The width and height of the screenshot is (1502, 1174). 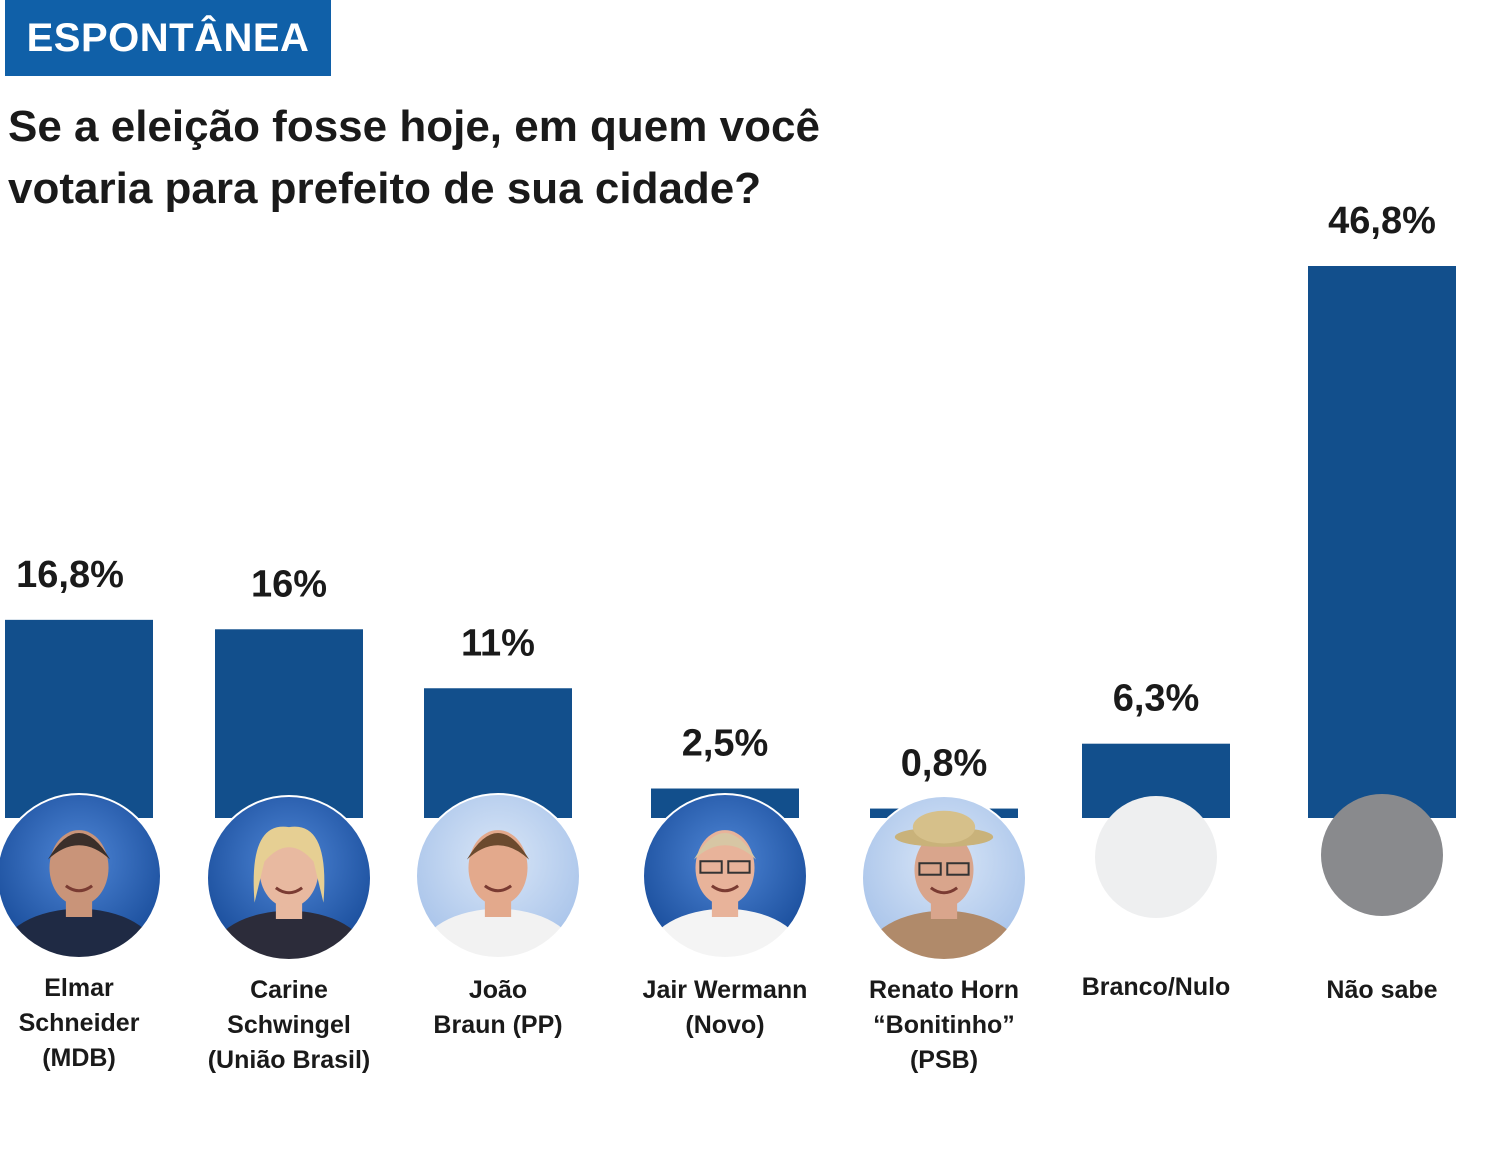 I want to click on category-label: Carine Schwingel (União Brasil), so click(x=289, y=1025).